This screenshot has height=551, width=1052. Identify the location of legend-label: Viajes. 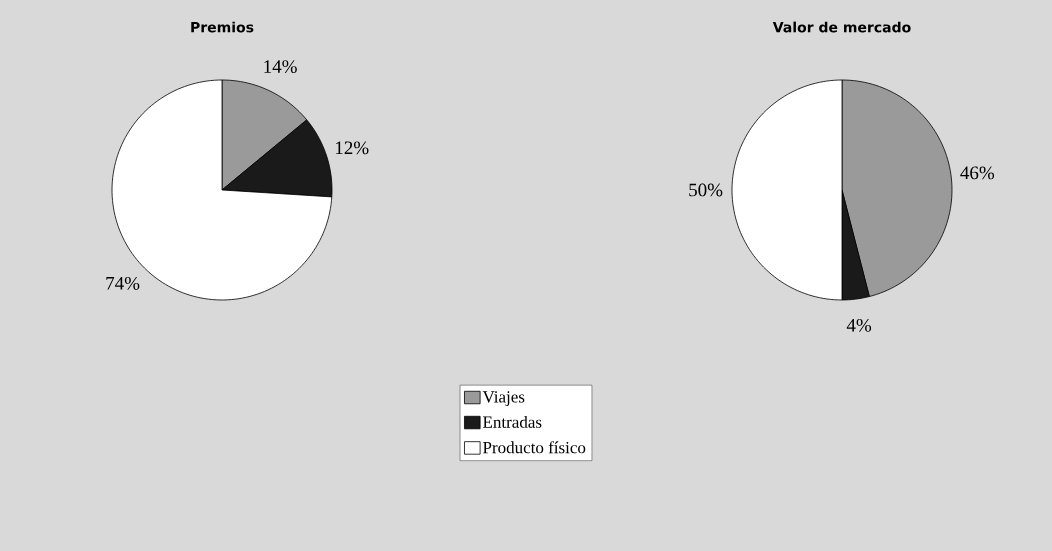
(503, 399).